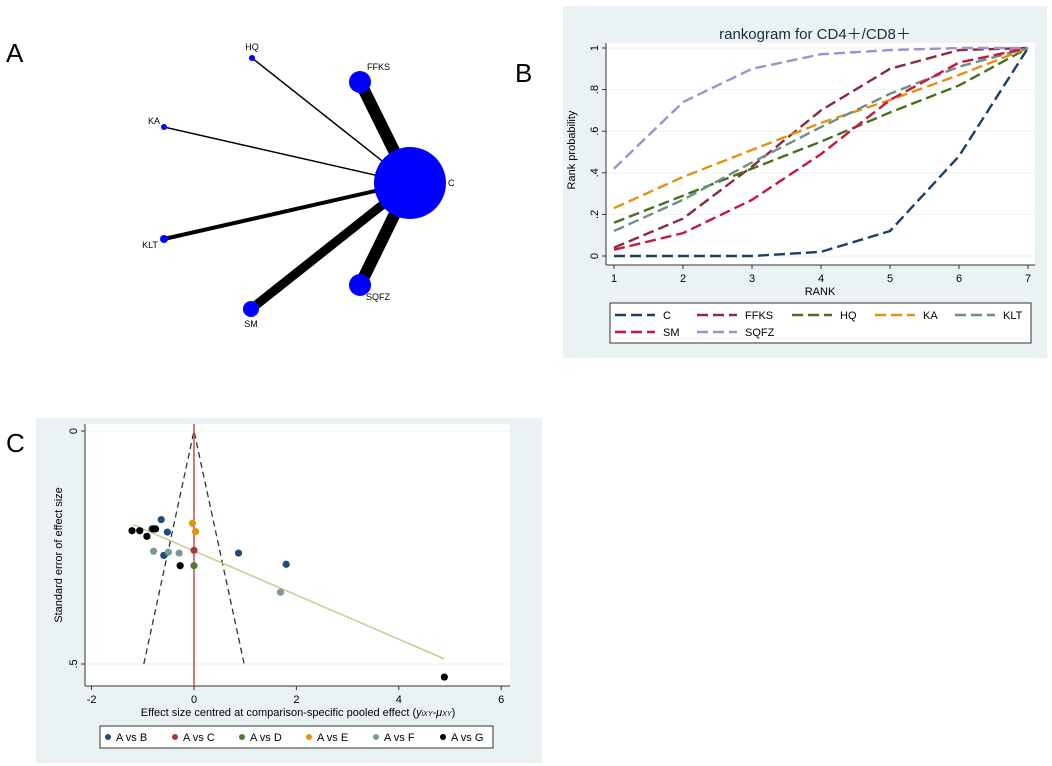 The image size is (1052, 766). What do you see at coordinates (930, 316) in the screenshot?
I see `legend-label: KA` at bounding box center [930, 316].